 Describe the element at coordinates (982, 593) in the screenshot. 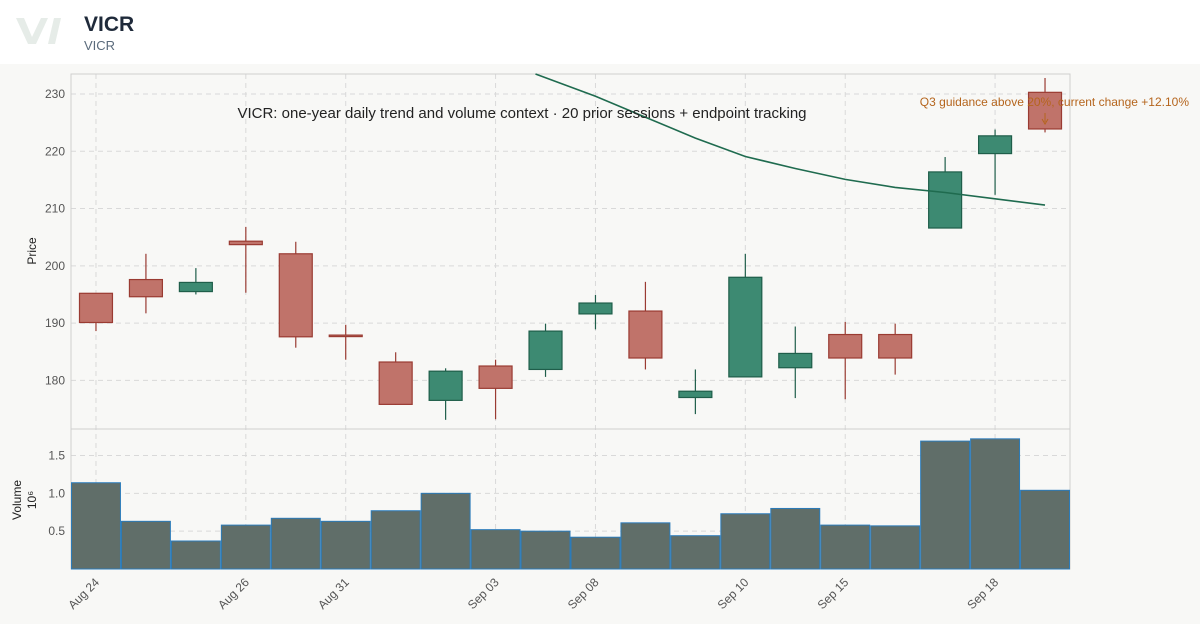

I see `x-tick-label: Sep 18` at that location.